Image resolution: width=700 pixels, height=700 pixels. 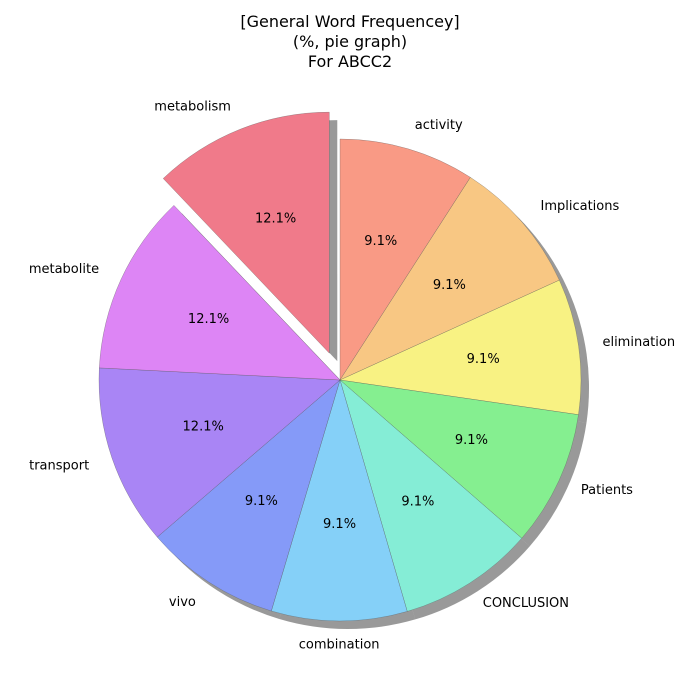 What do you see at coordinates (526, 603) in the screenshot?
I see `slice-label-conclusion: CONCLUSION` at bounding box center [526, 603].